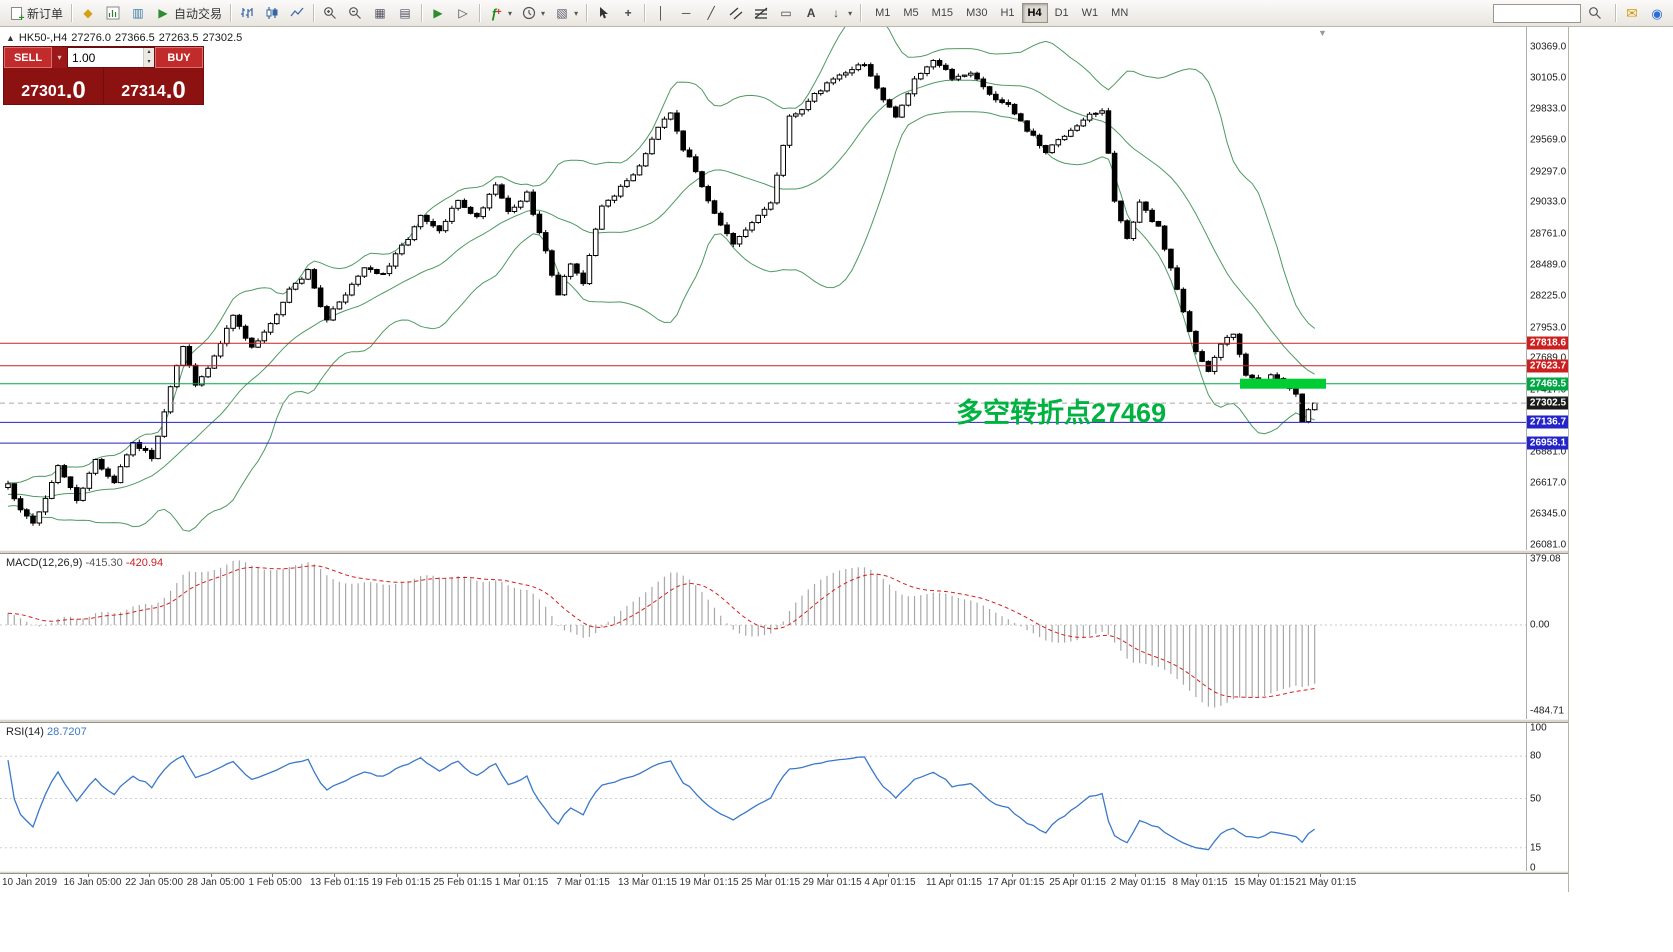 The image size is (1673, 952). Describe the element at coordinates (179, 57) in the screenshot. I see `buy-button: BUY` at that location.